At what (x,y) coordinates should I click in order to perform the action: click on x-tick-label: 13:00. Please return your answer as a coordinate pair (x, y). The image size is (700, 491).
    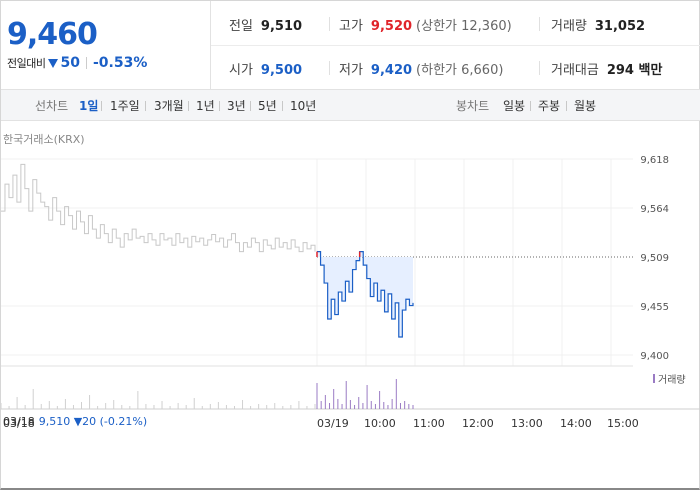
    Looking at the image, I should click on (527, 423).